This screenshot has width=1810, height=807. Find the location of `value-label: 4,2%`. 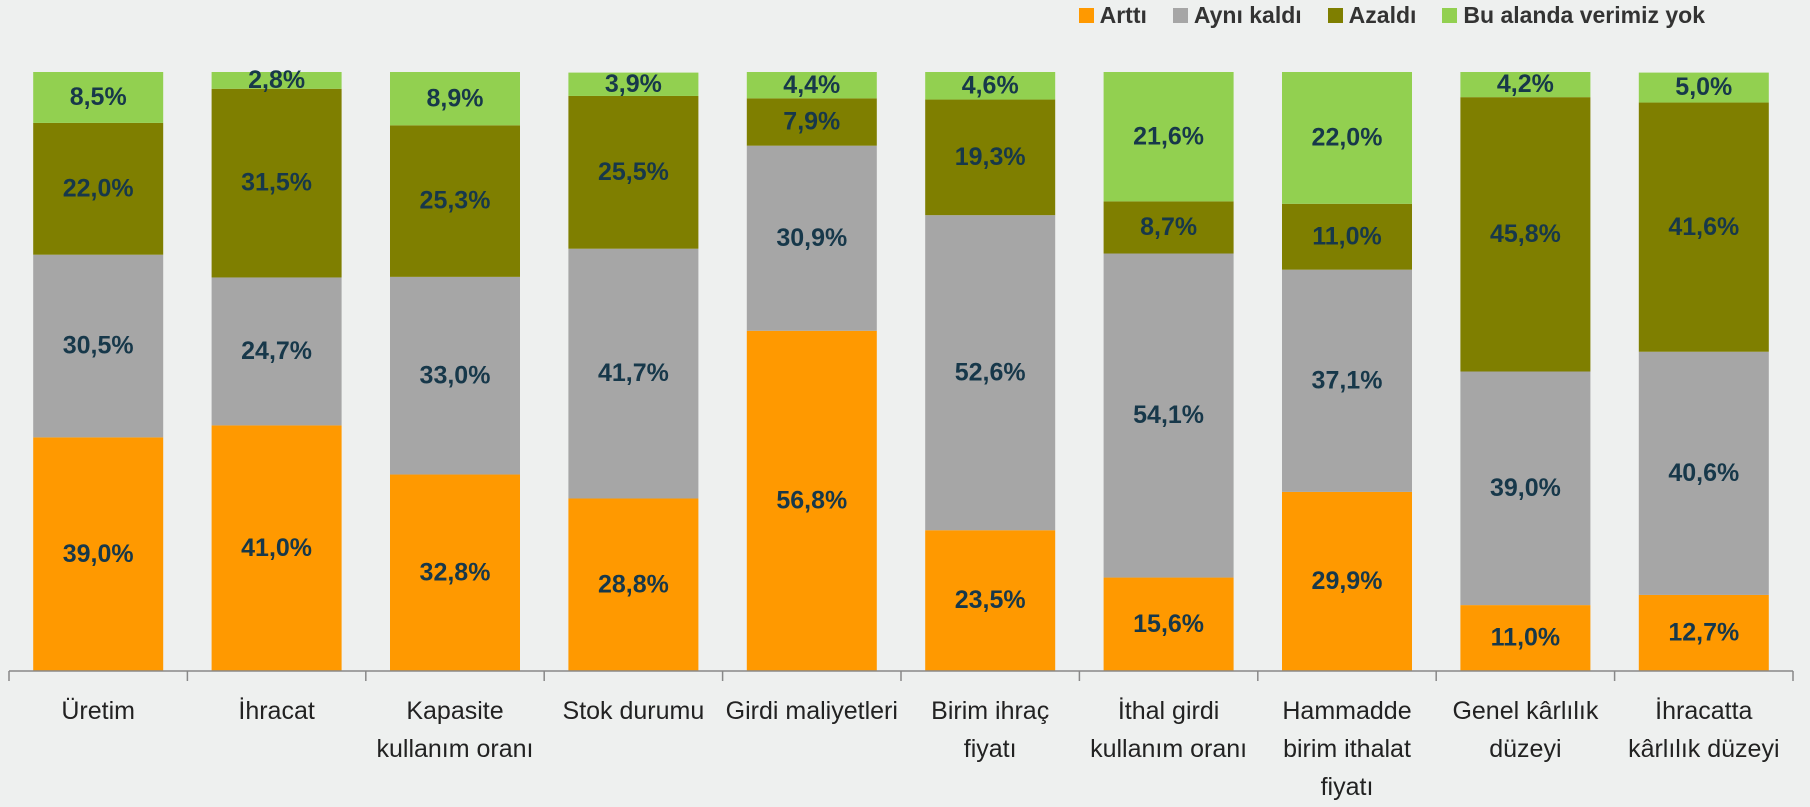

value-label: 4,2% is located at coordinates (1525, 84).